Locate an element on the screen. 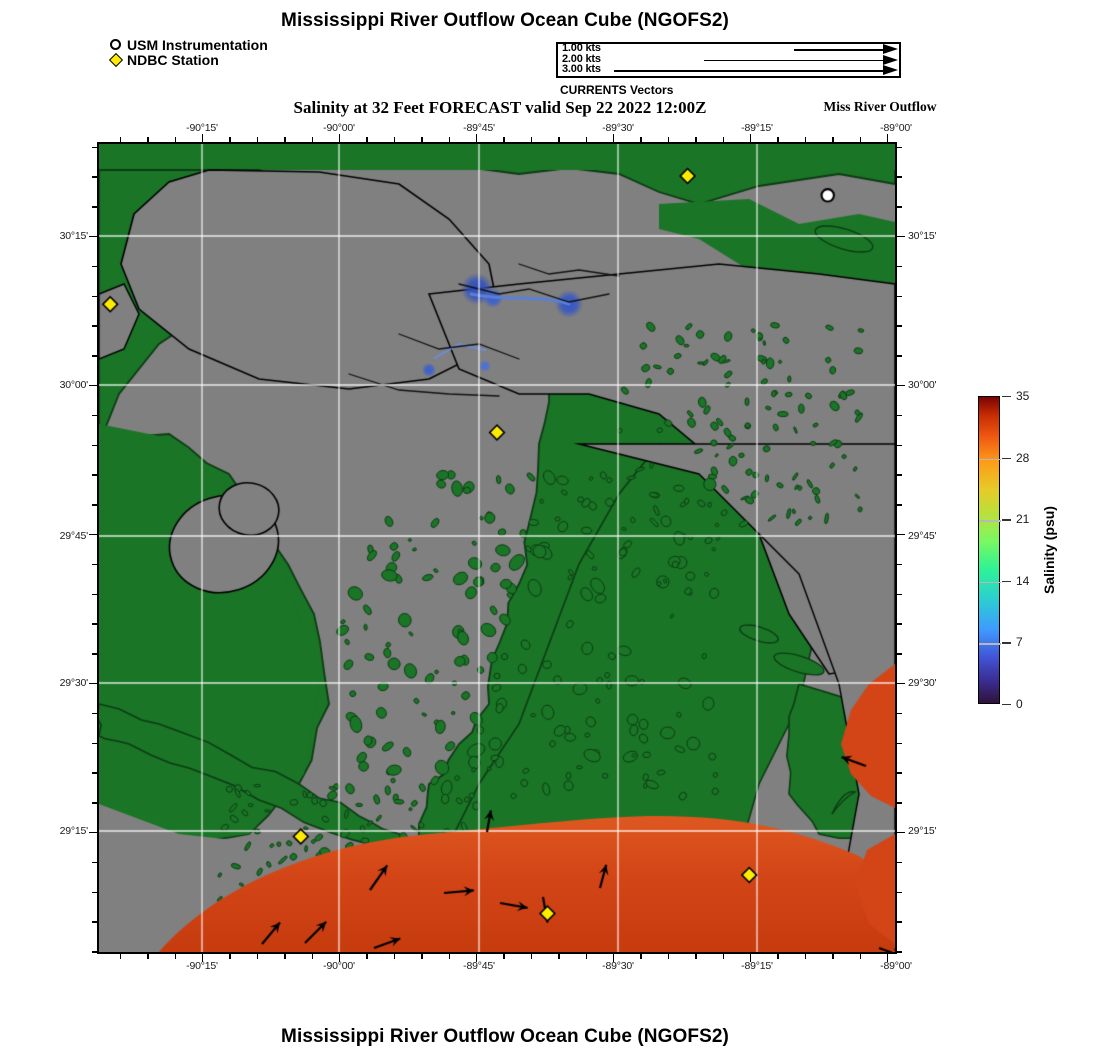 The height and width of the screenshot is (1050, 1100). lon-tick-label-bottom: -89°45' is located at coordinates (479, 966).